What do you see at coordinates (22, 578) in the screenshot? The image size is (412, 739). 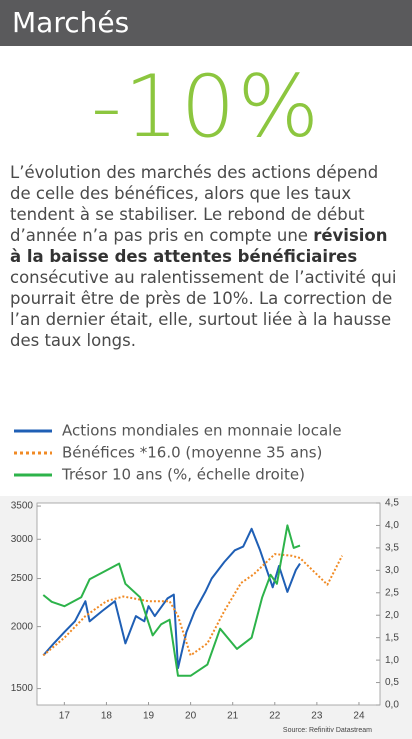 I see `y-tick-label: 2500` at bounding box center [22, 578].